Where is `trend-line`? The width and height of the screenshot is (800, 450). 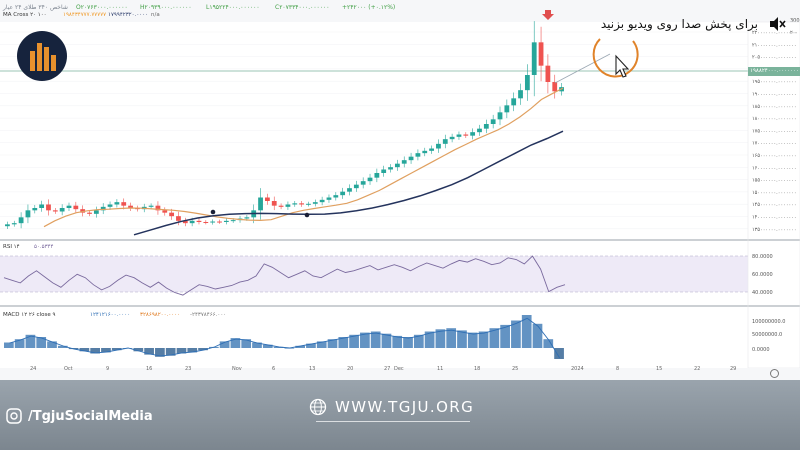
trend-line is located at coordinates (582, 68).